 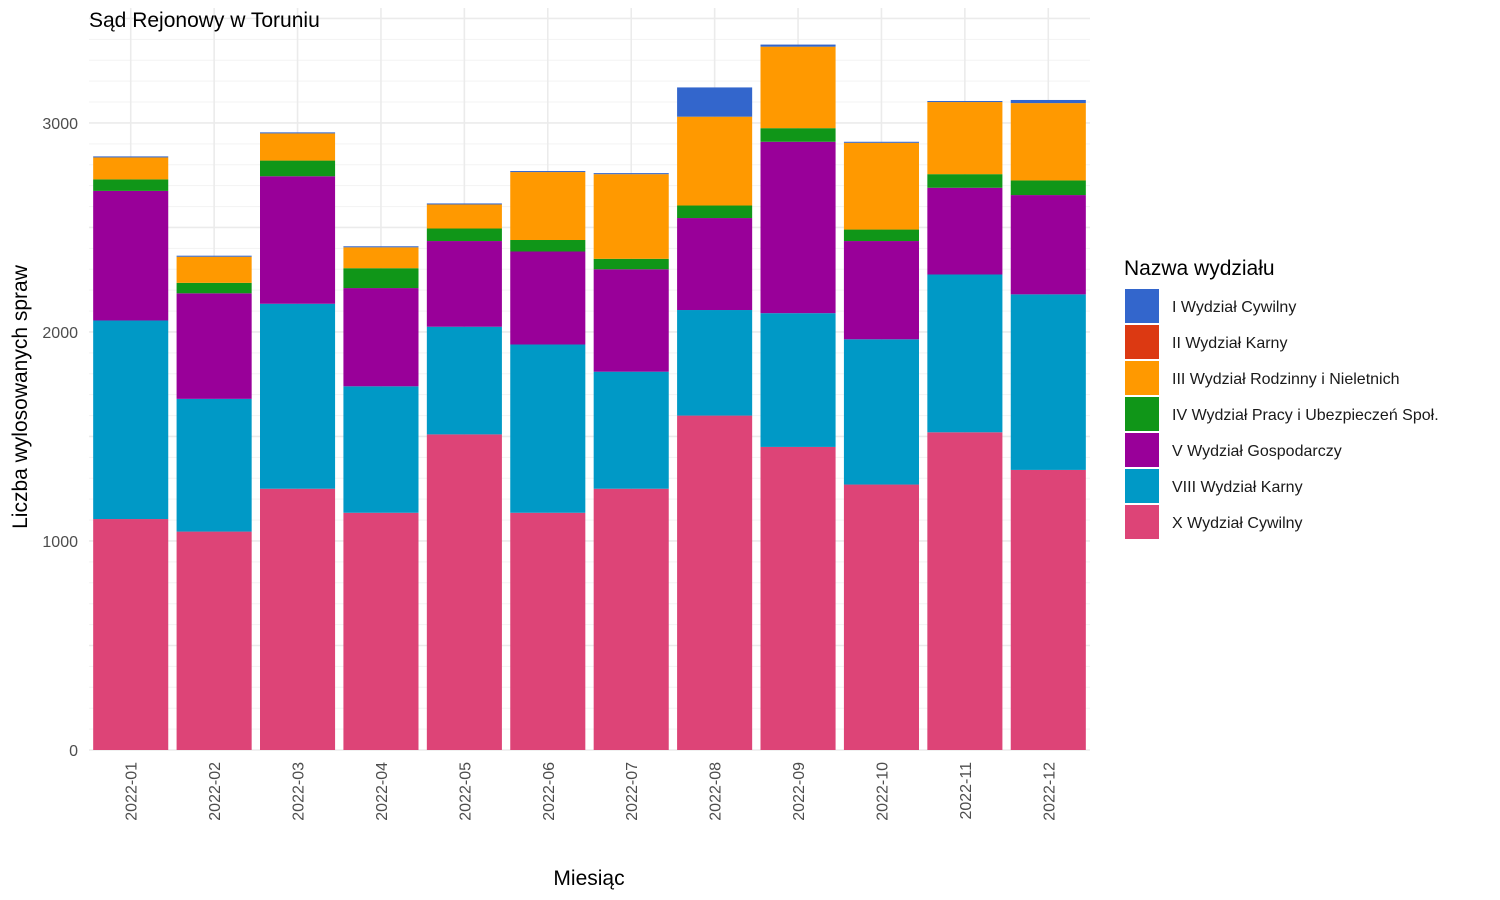 I want to click on legend-label: I Wydział Cywilny, so click(x=1234, y=307).